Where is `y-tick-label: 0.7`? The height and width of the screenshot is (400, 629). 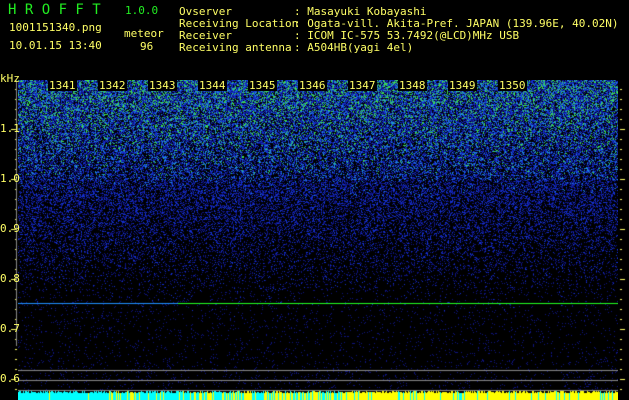 y-tick-label: 0.7 is located at coordinates (10, 328).